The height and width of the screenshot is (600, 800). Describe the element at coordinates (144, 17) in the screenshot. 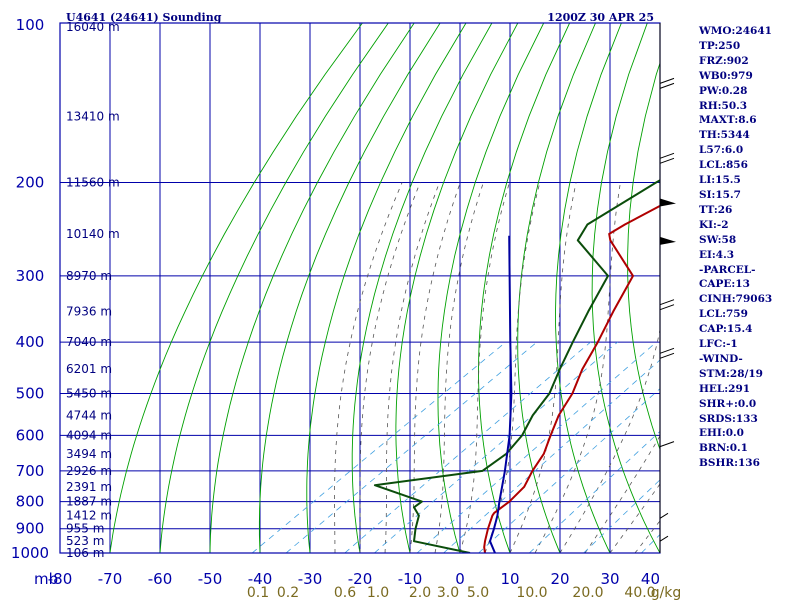

I see `chart-title: U4641 (24641) Sounding` at that location.